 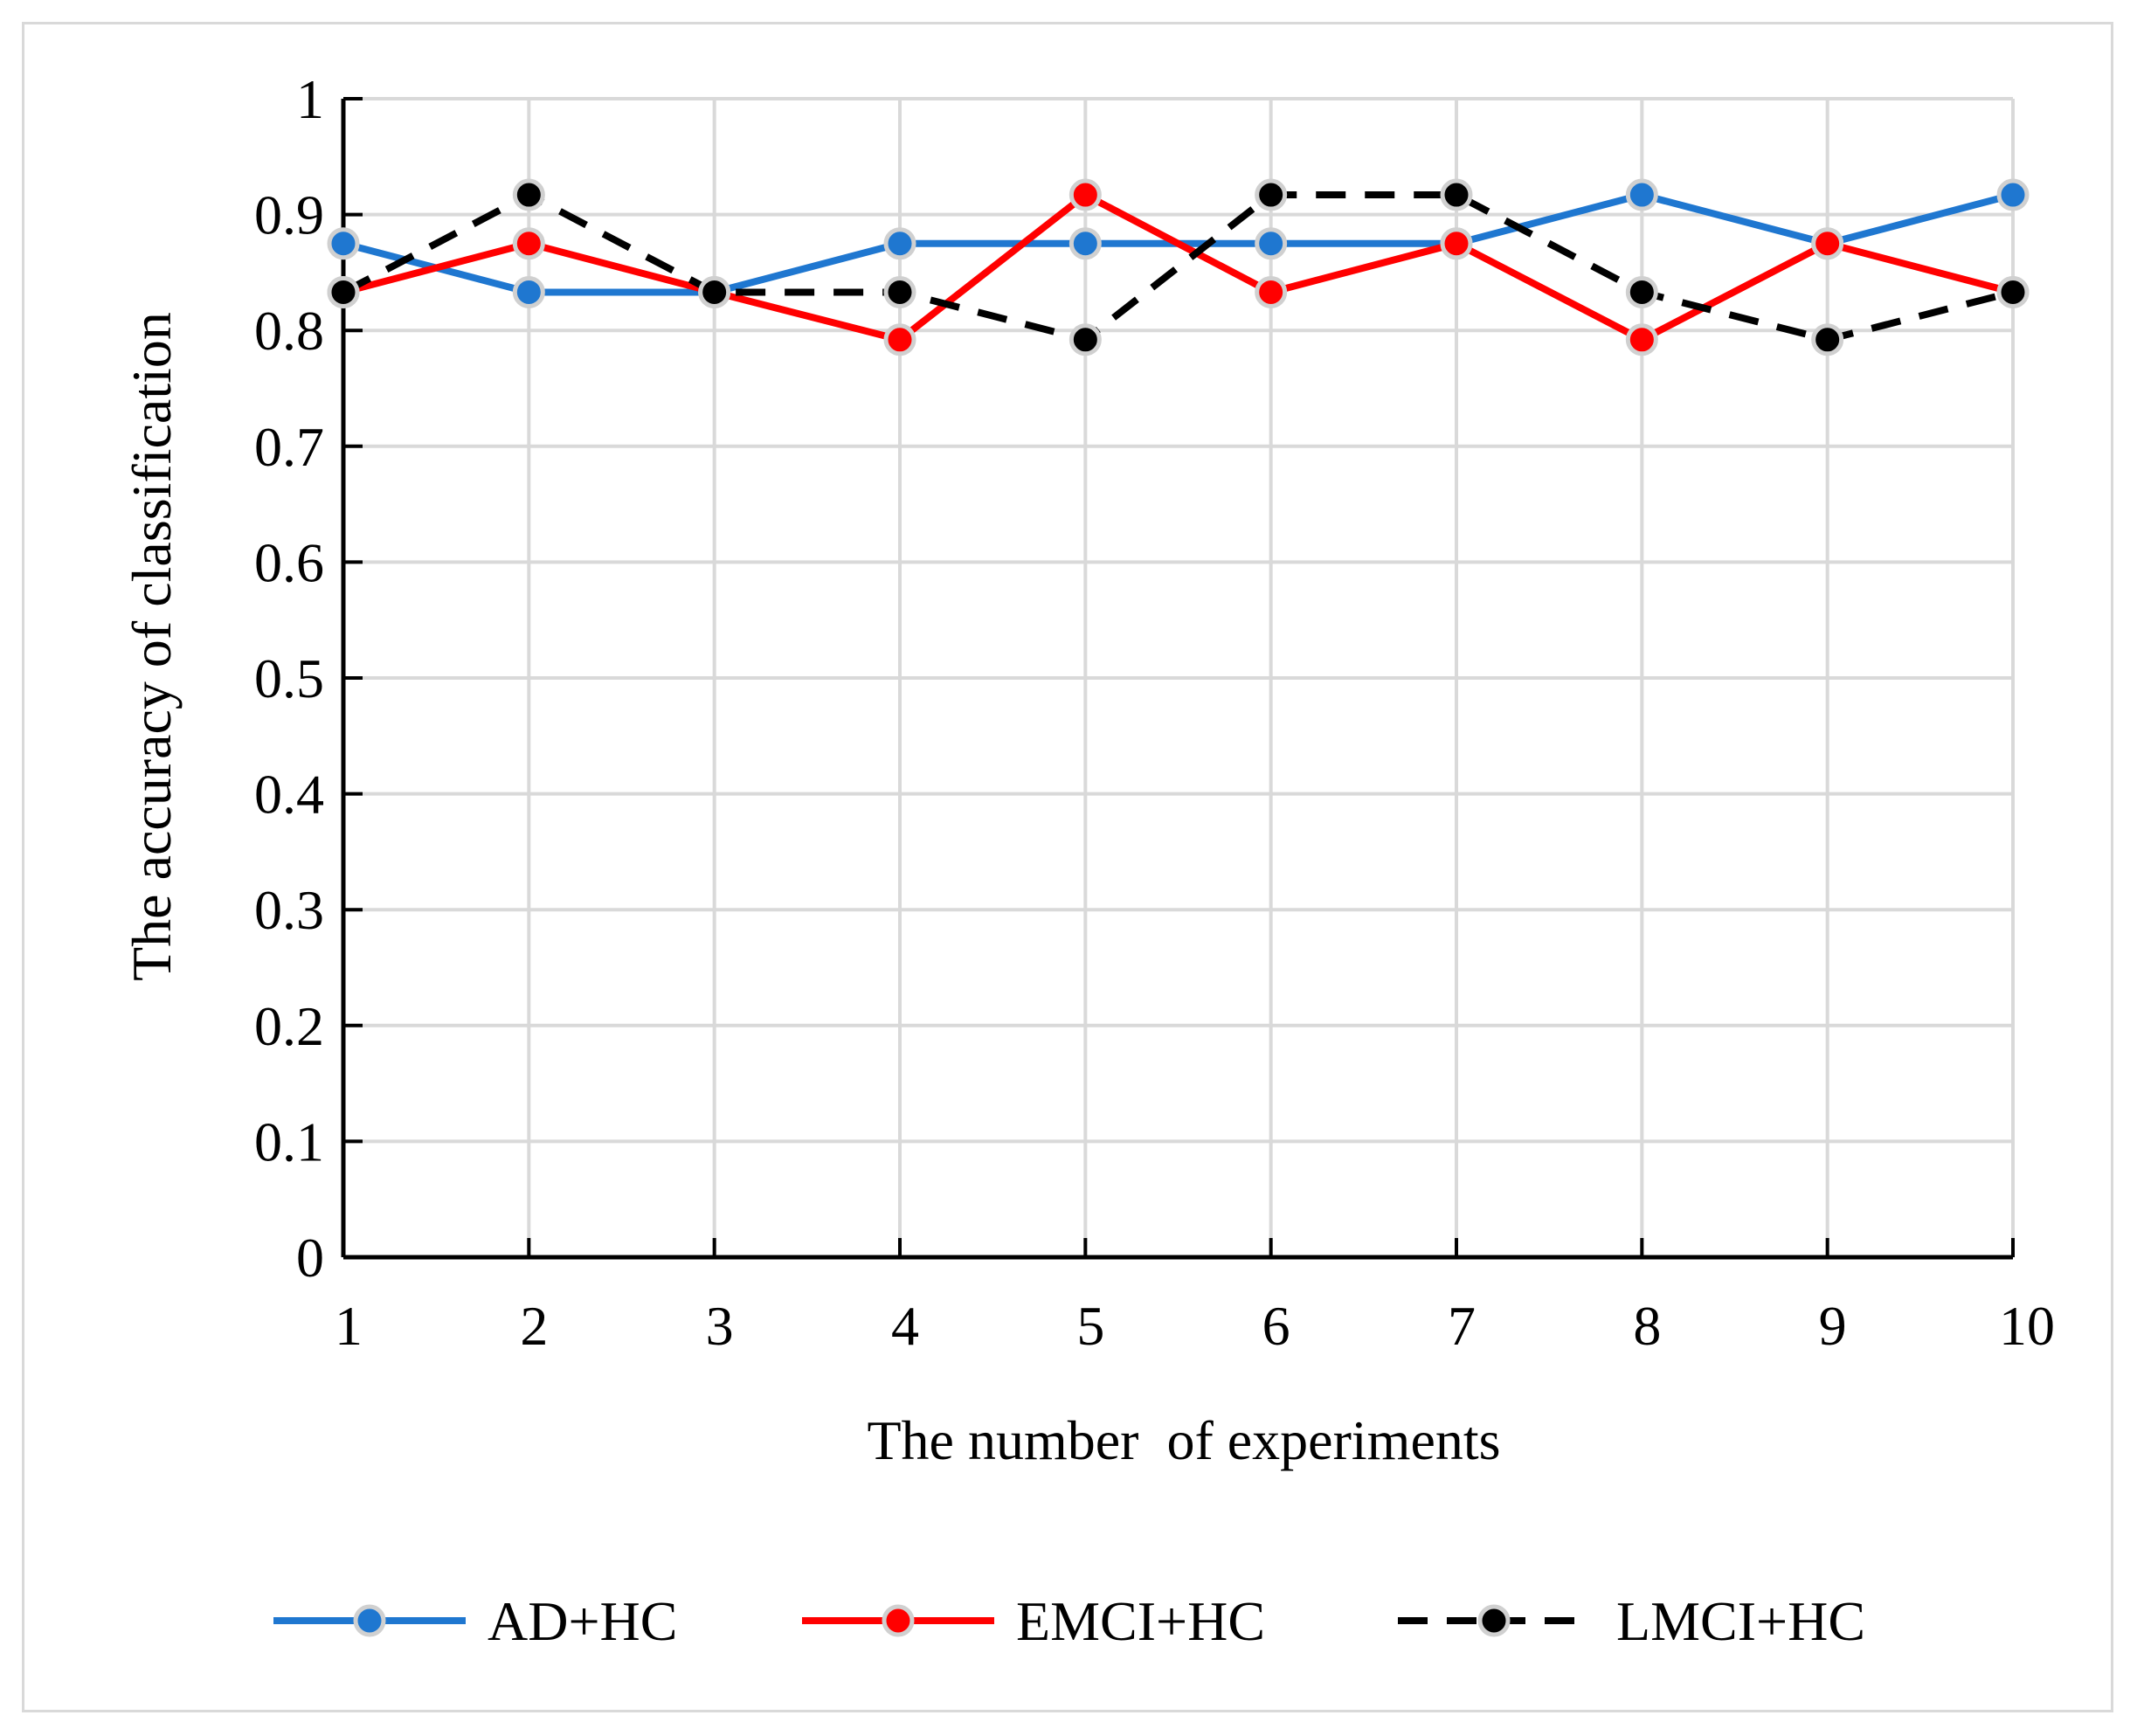 What do you see at coordinates (152, 647) in the screenshot?
I see `y-axis-title: The accuracy of classification` at bounding box center [152, 647].